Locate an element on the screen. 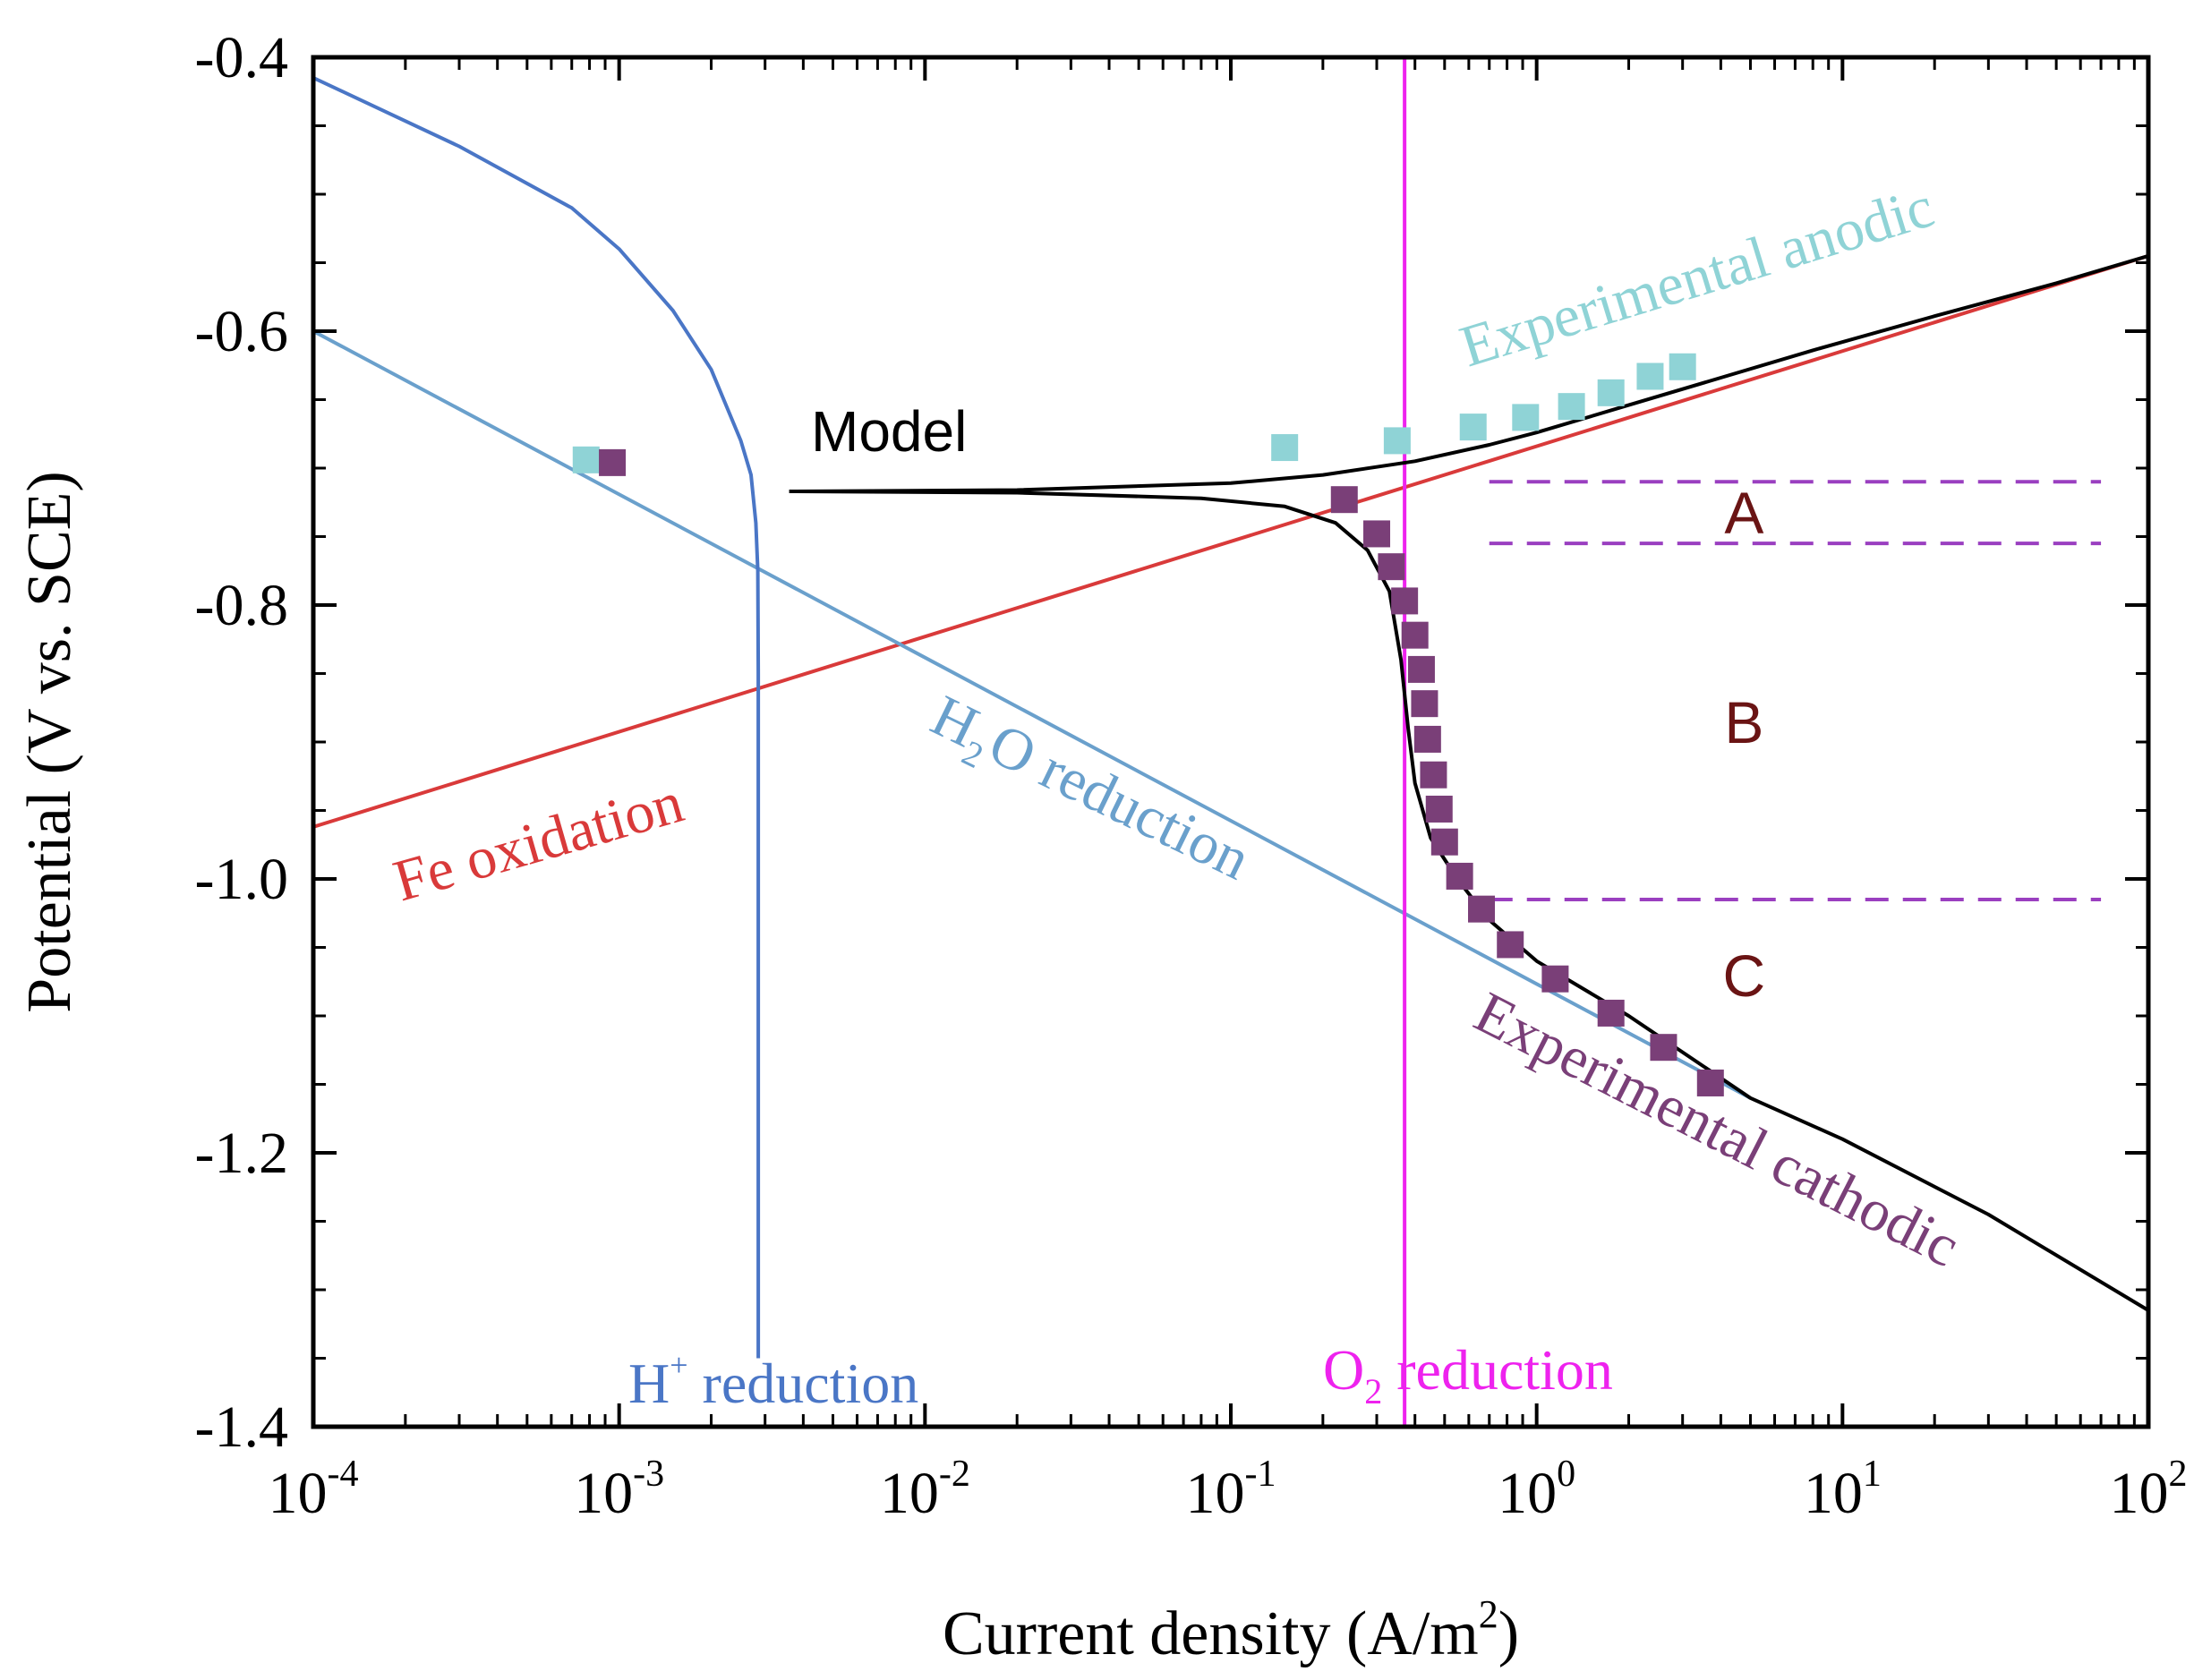  h-plus-reduction-label: H+ reduction is located at coordinates (773, 1381).